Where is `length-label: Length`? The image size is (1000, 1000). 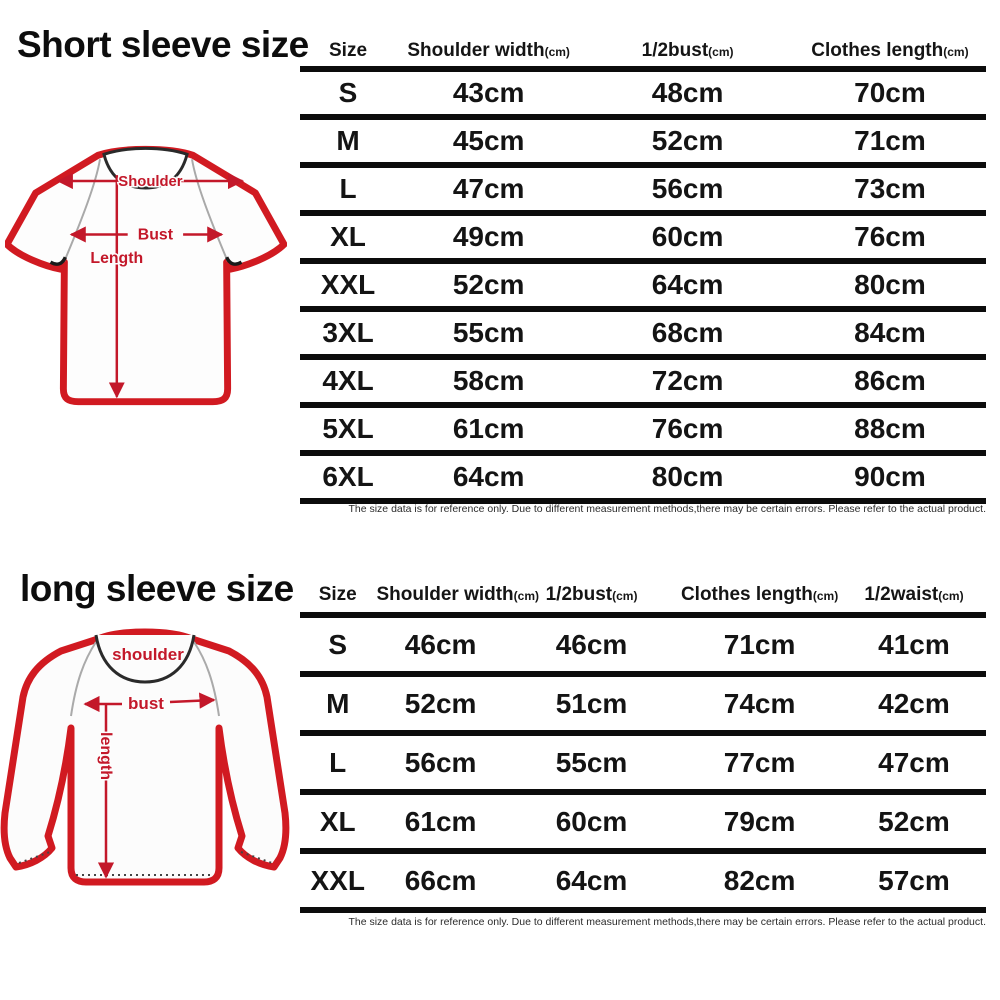 length-label: Length is located at coordinates (116, 258).